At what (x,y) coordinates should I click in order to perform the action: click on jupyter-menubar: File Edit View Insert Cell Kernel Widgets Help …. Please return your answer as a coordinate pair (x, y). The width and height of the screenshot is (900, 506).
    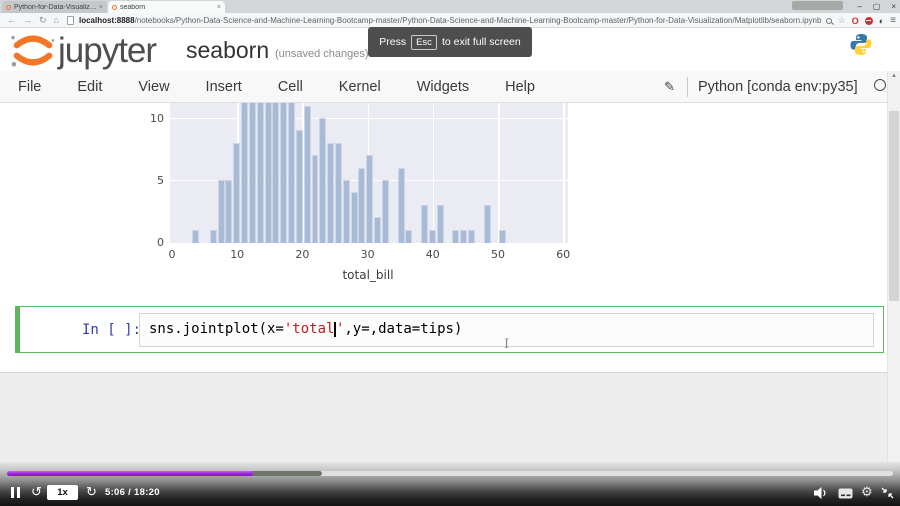
    Looking at the image, I should click on (443, 87).